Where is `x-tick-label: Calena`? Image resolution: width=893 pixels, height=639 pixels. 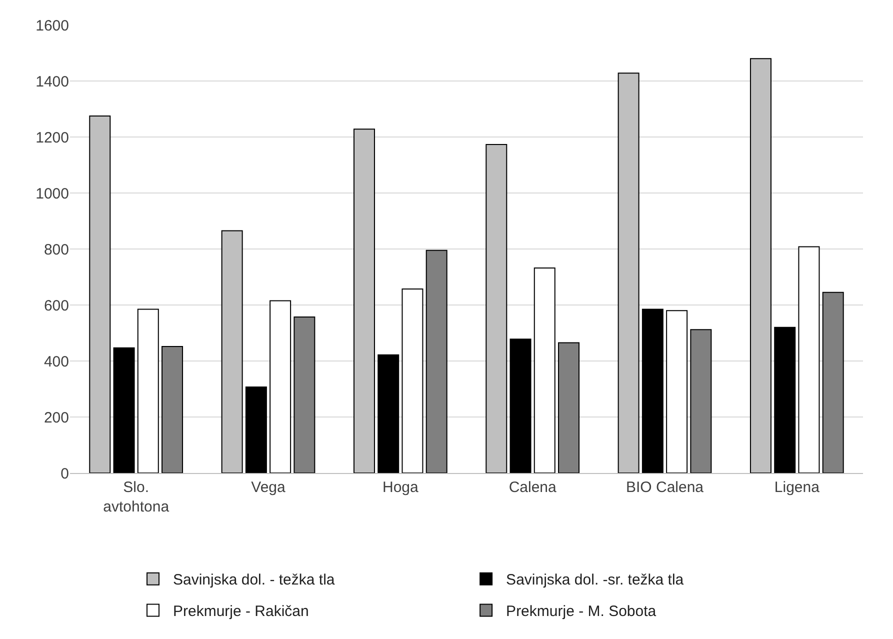 x-tick-label: Calena is located at coordinates (532, 487).